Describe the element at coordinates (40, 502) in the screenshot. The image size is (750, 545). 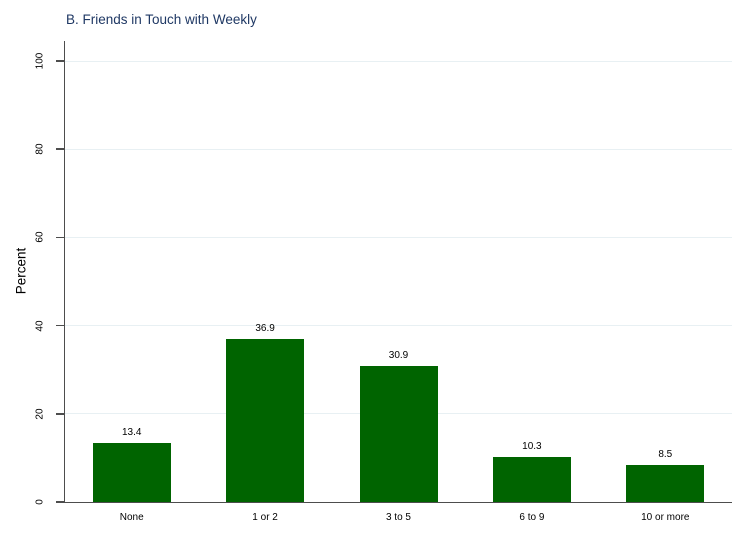
I see `y-tick-label: 0` at that location.